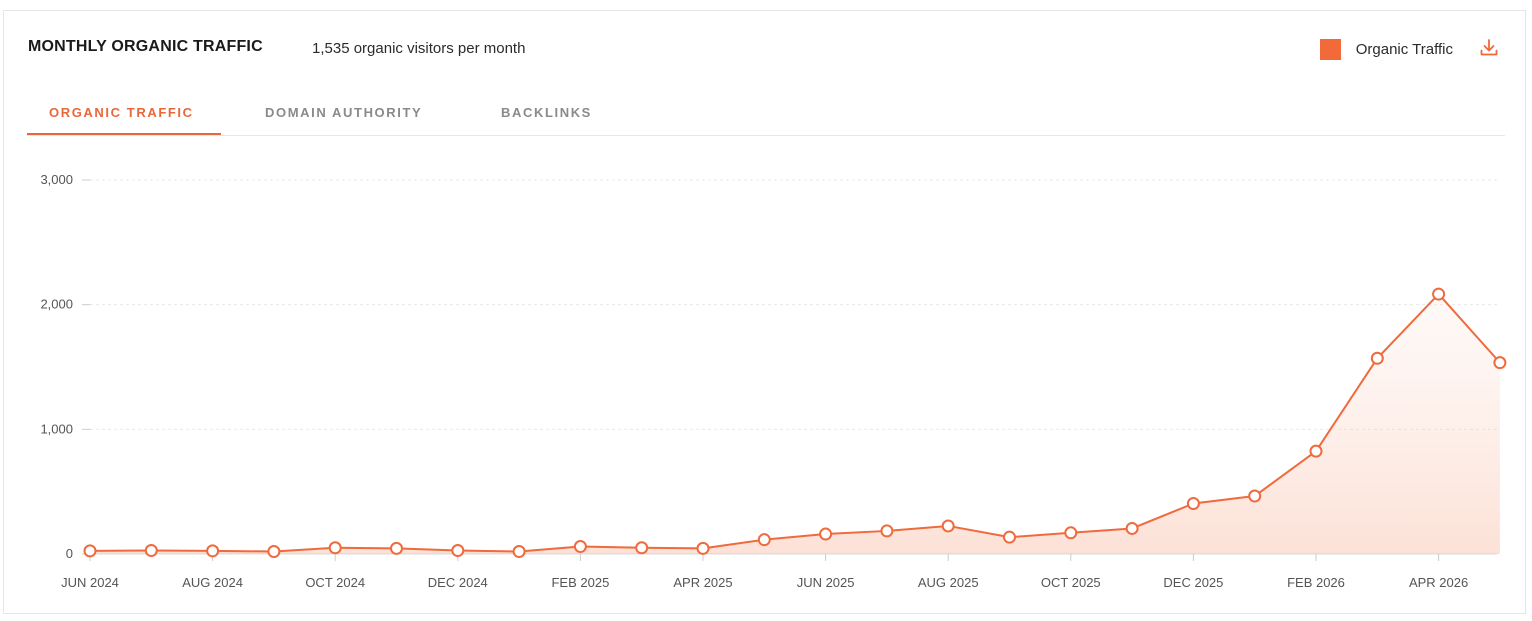 The height and width of the screenshot is (621, 1532). I want to click on x-tick-label: OCT 2025, so click(1071, 582).